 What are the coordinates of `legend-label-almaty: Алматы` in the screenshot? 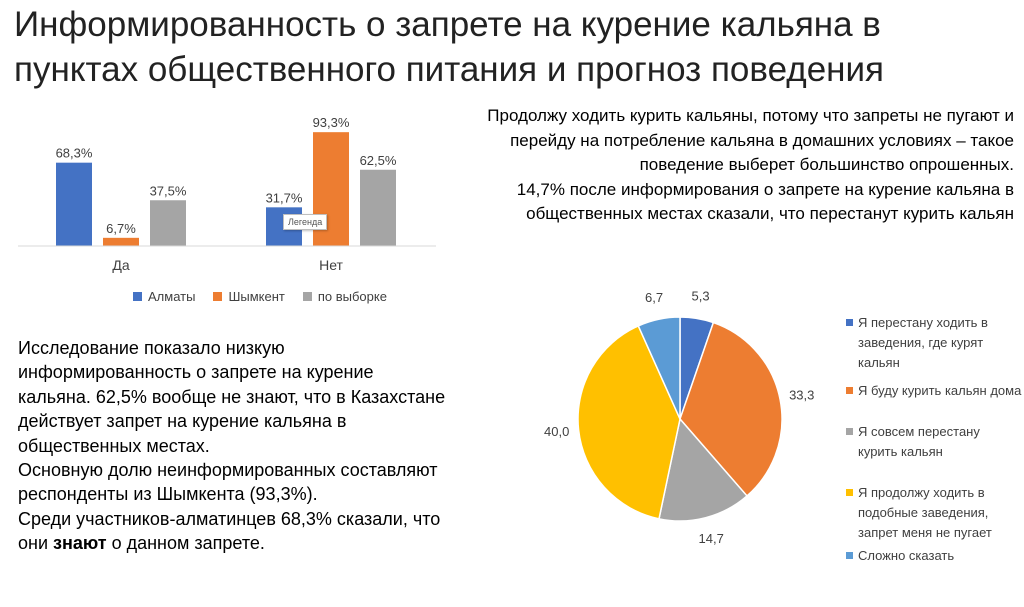 It's located at (172, 296).